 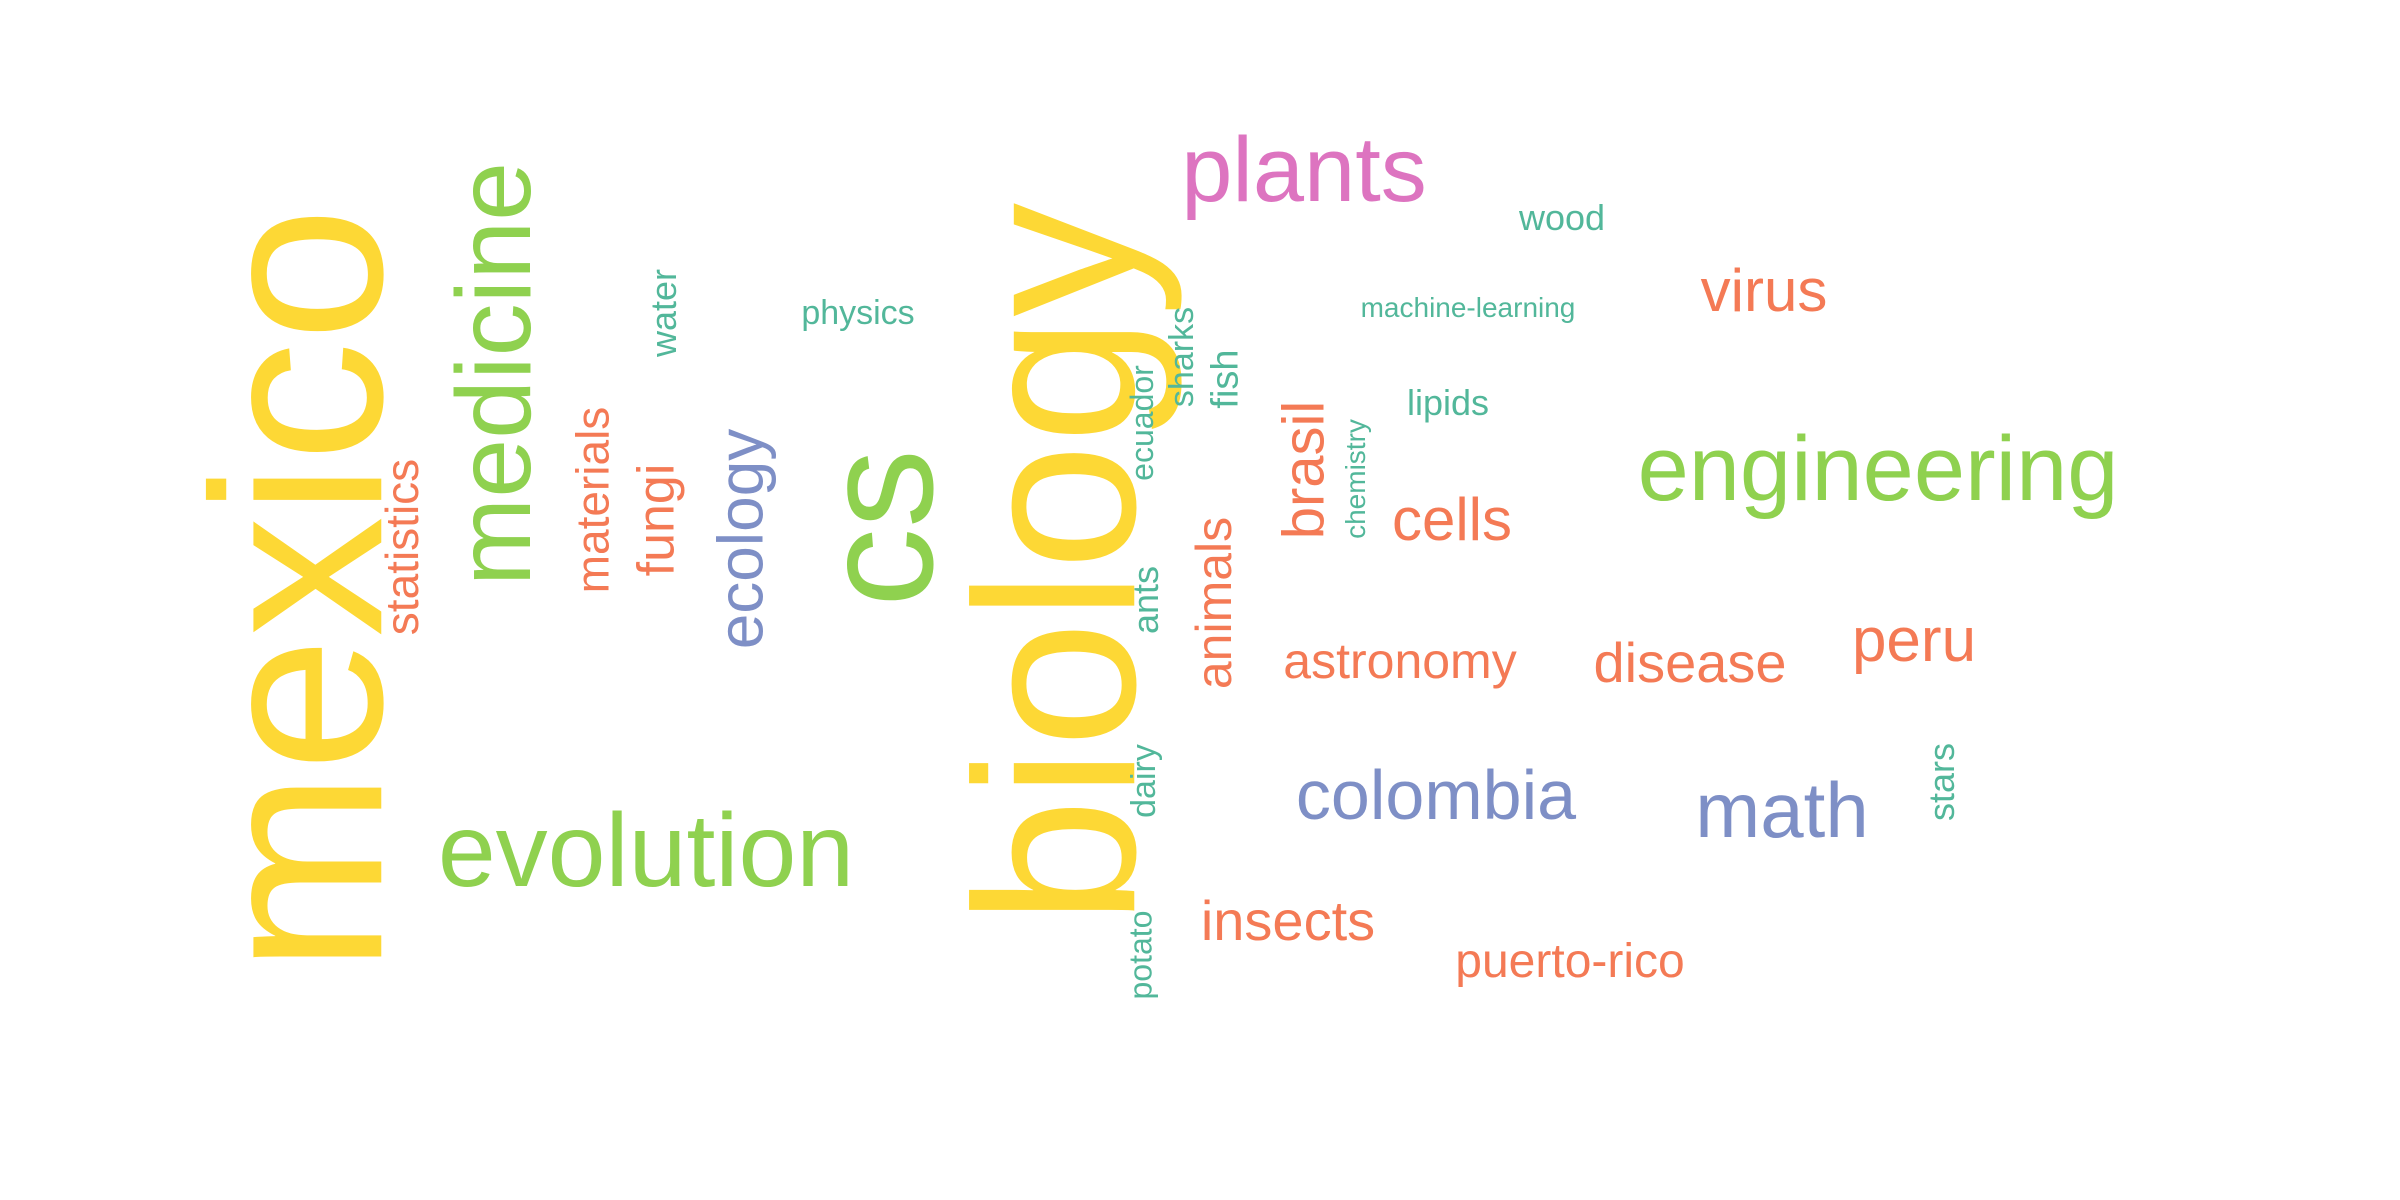 What do you see at coordinates (1225, 379) in the screenshot?
I see `word-fish: fish` at bounding box center [1225, 379].